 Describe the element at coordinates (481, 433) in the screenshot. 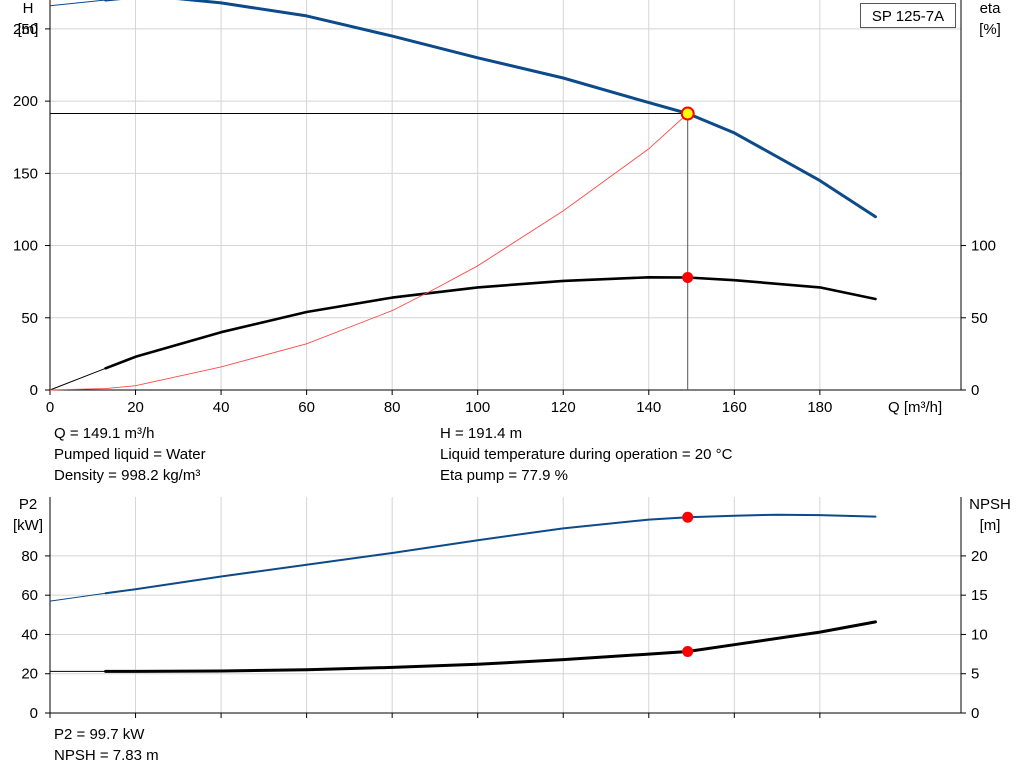

I see `head-value: H = 191.4 m` at that location.